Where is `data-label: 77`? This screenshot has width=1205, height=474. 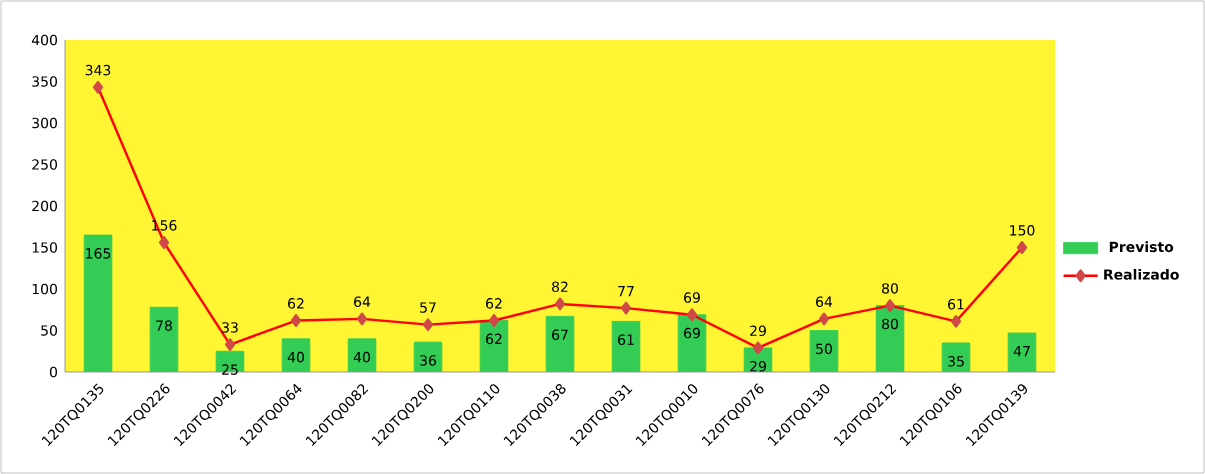
data-label: 77 is located at coordinates (626, 291).